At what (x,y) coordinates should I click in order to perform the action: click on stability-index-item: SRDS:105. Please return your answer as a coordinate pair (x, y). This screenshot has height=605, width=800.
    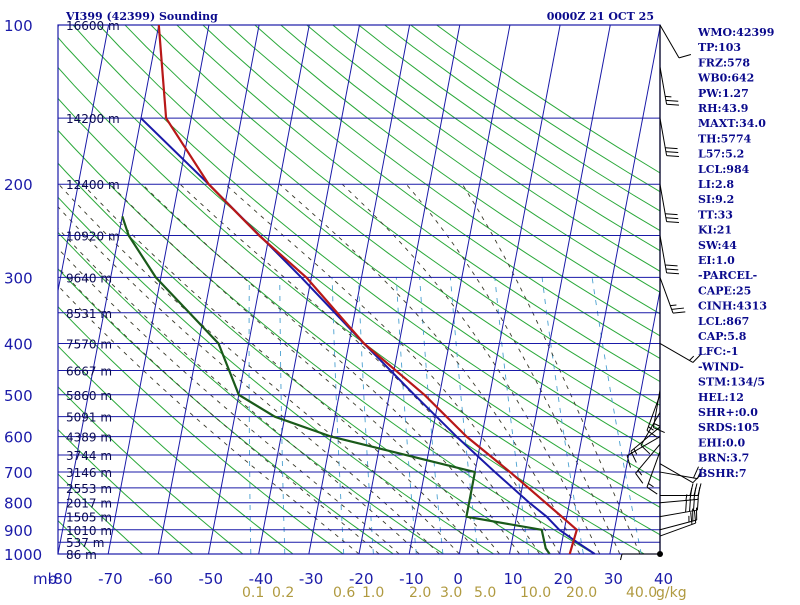
    Looking at the image, I should click on (729, 427).